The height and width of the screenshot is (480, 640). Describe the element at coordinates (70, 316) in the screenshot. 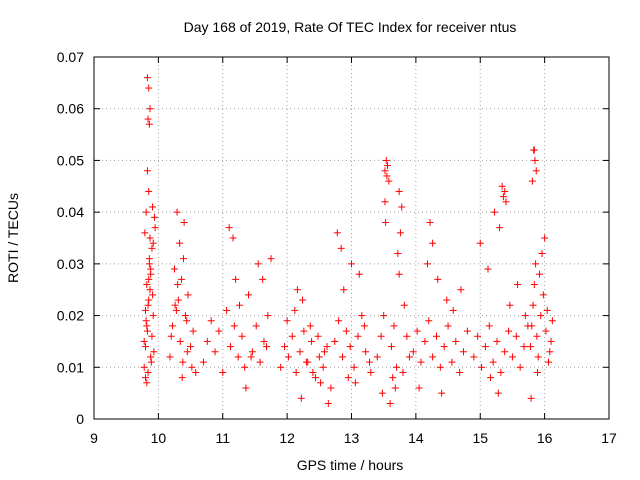

I see `y-tick-label: 0.02` at that location.